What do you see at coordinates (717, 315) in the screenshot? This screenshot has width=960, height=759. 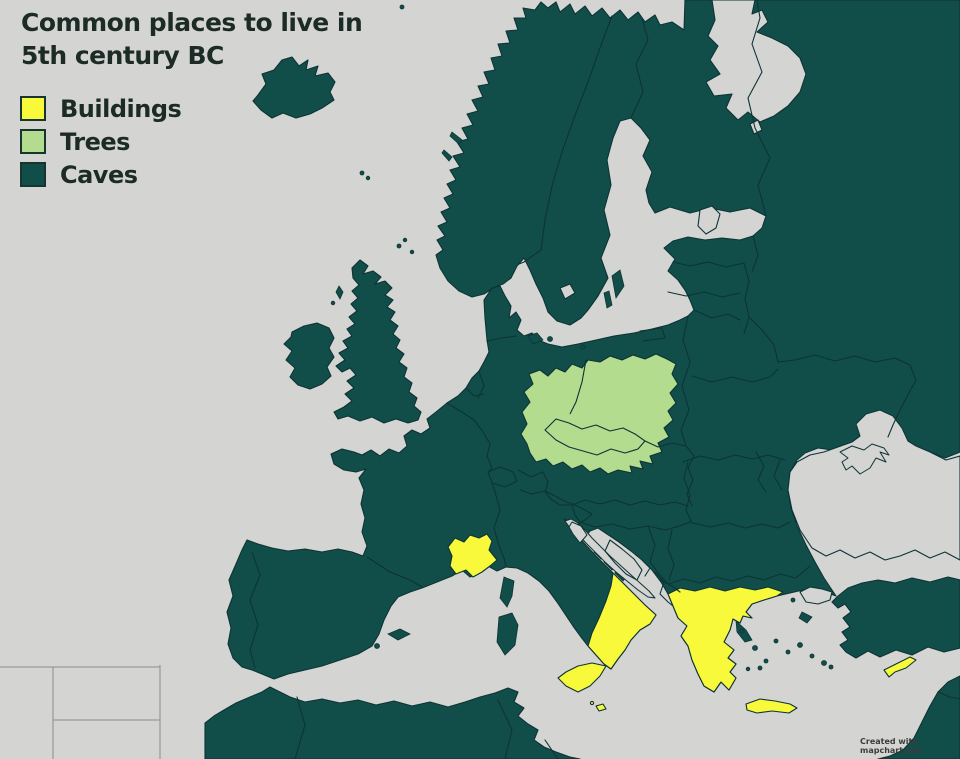 I see `lithuania-belarus-border` at bounding box center [717, 315].